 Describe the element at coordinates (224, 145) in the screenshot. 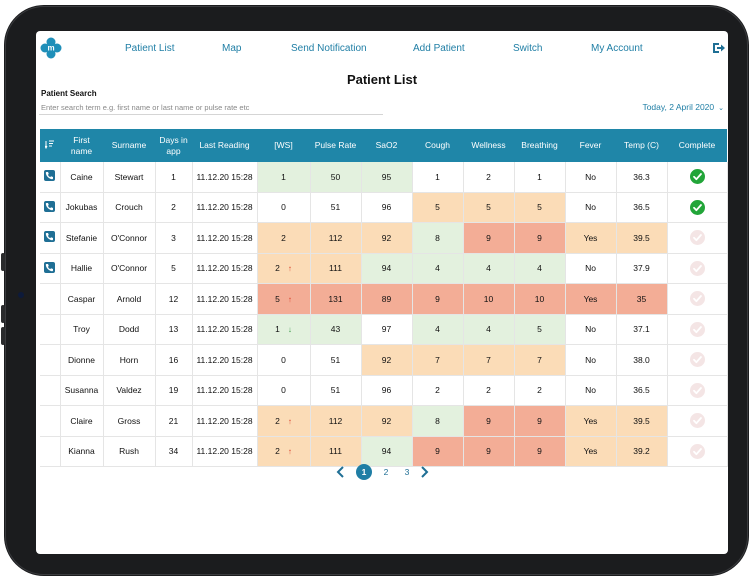

I see `col-last-reading: Last Reading` at that location.